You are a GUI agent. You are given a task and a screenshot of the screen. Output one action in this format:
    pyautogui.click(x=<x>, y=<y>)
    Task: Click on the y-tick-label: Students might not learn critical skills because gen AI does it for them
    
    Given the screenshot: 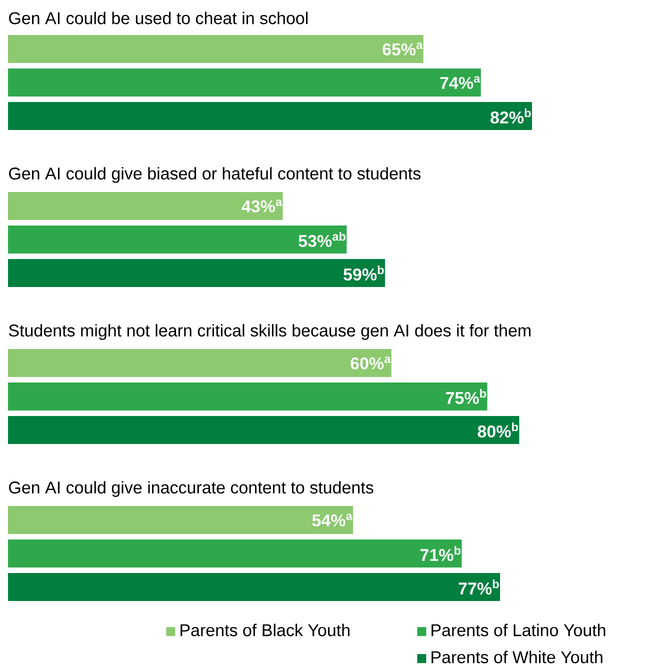 What is the action you would take?
    pyautogui.click(x=269, y=332)
    